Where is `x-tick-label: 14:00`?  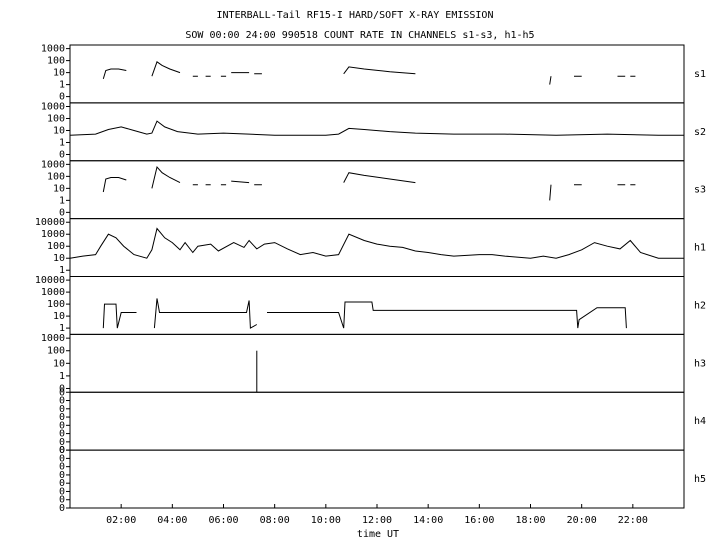 x-tick-label: 14:00 is located at coordinates (428, 520).